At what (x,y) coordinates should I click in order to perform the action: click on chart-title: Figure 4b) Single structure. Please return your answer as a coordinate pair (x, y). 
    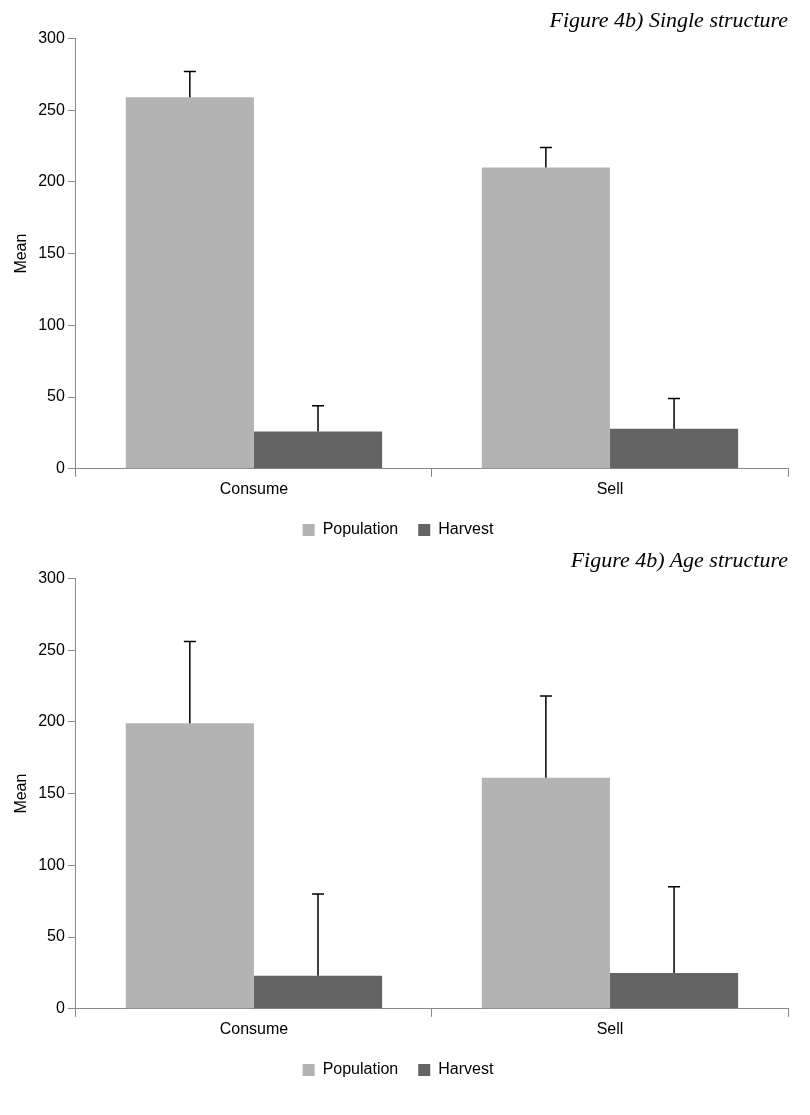
    Looking at the image, I should click on (668, 19).